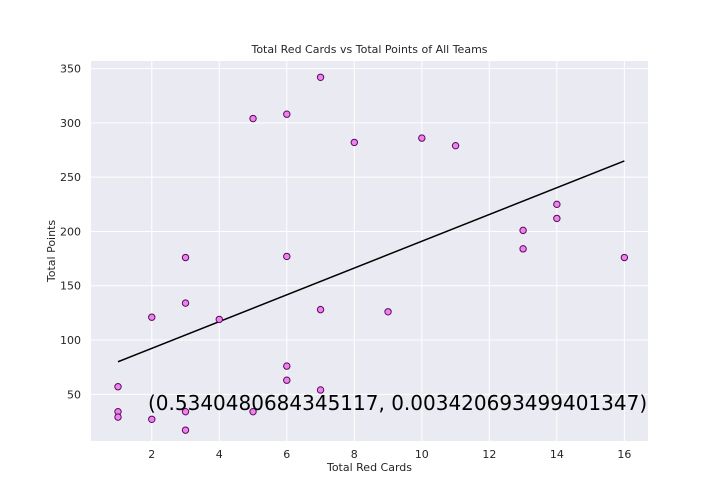 Image resolution: width=720 pixels, height=504 pixels. I want to click on x-tick-label: 16, so click(624, 454).